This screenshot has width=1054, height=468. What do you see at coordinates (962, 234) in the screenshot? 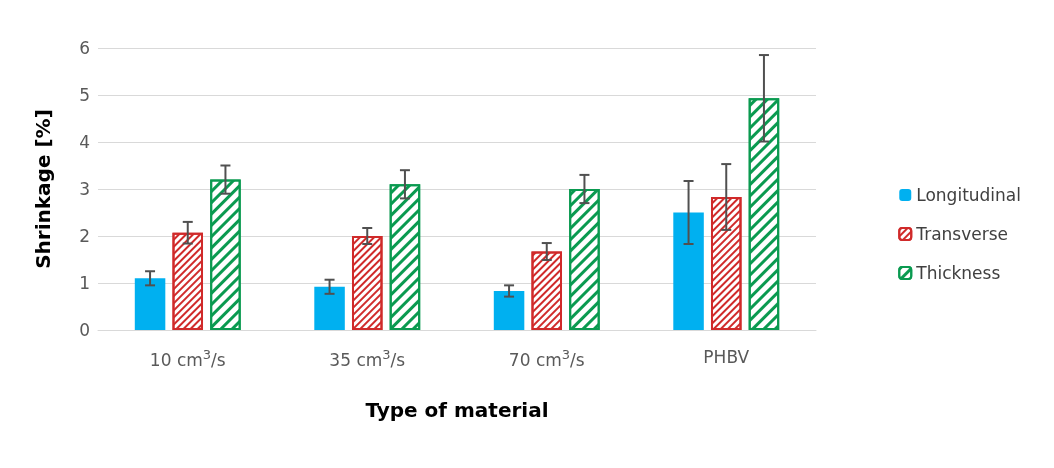
I see `legend-label: Transverse` at bounding box center [962, 234].